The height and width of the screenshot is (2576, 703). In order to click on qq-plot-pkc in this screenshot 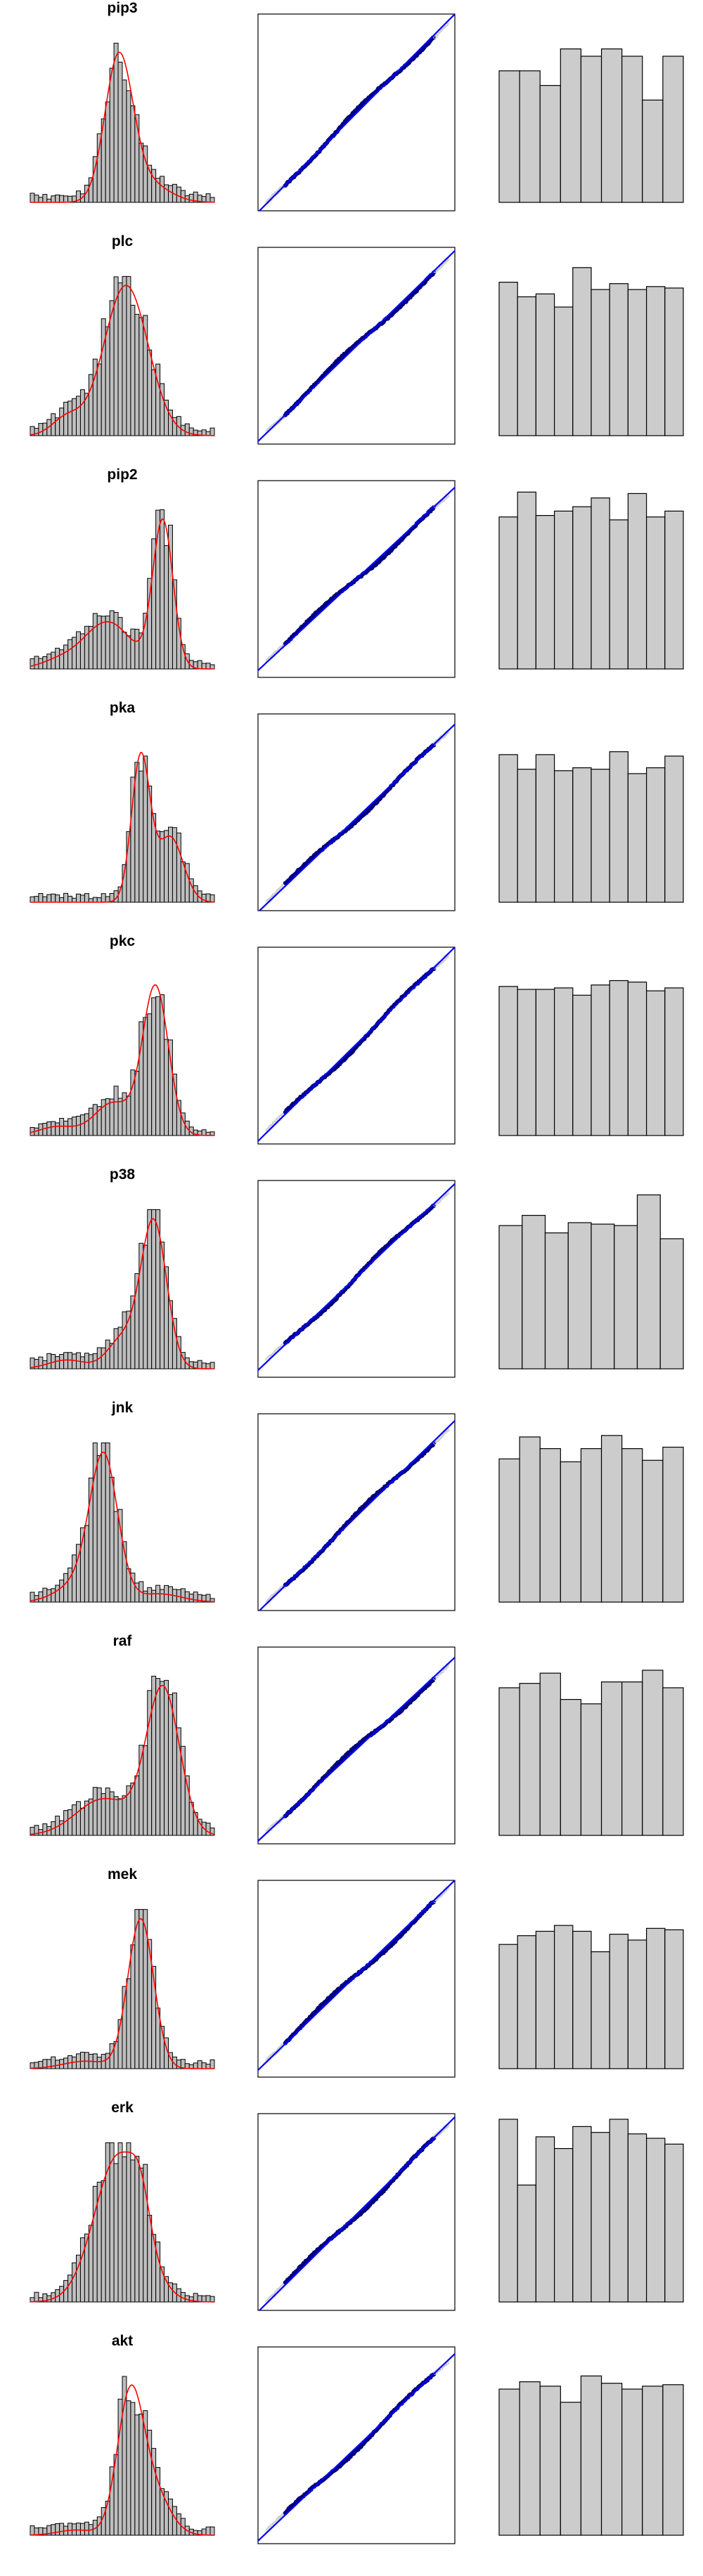, I will do `click(356, 1046)`.